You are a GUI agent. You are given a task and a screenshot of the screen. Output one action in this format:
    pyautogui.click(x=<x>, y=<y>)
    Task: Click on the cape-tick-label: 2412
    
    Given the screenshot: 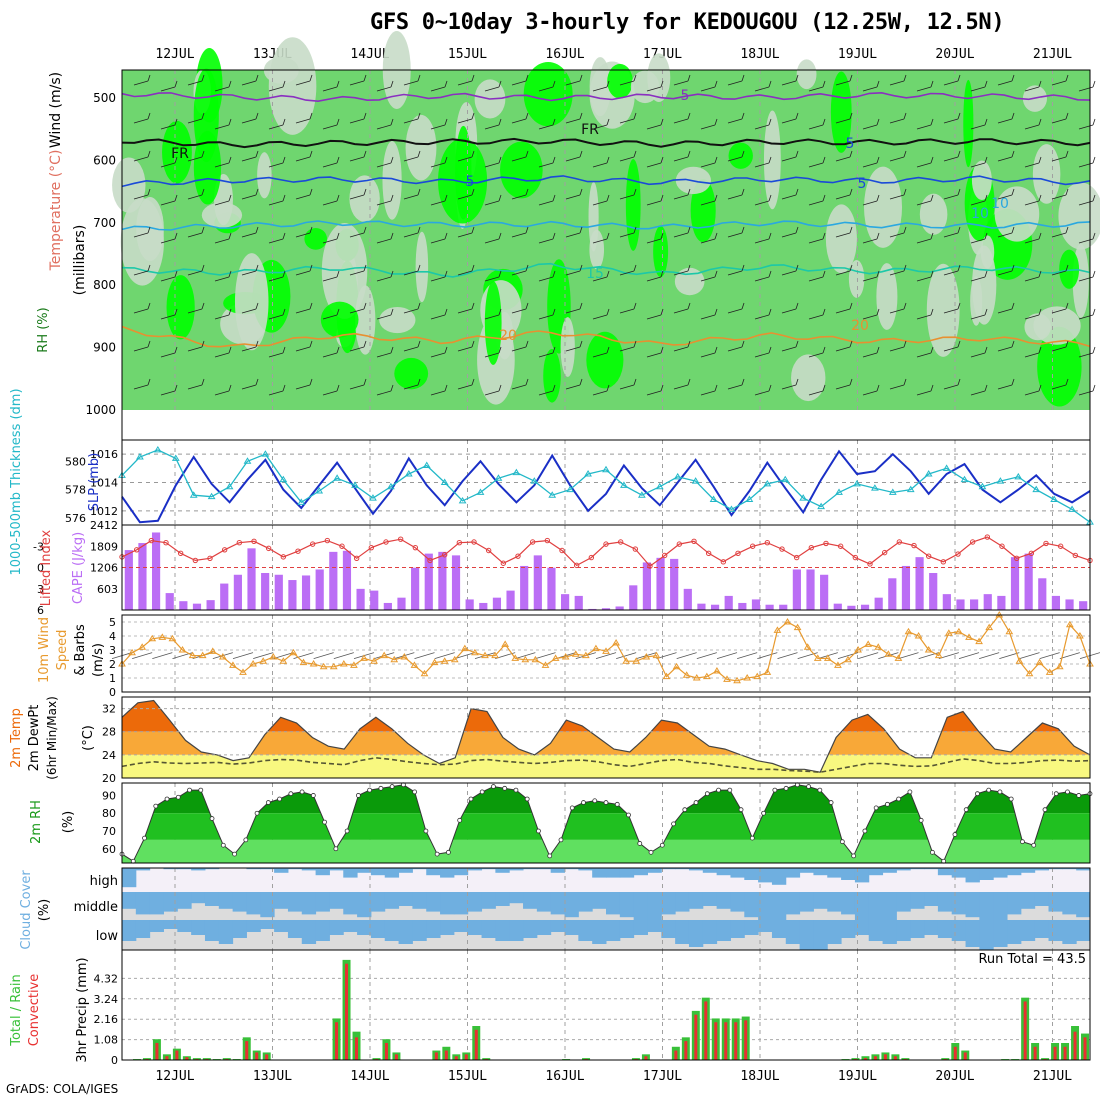 What is the action you would take?
    pyautogui.click(x=104, y=525)
    